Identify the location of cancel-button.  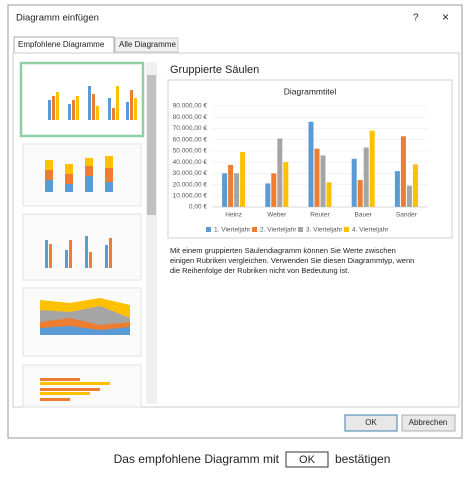
(428, 423).